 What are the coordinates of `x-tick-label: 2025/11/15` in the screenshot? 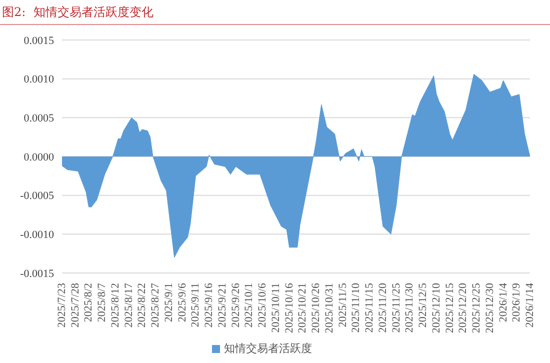 It's located at (370, 307).